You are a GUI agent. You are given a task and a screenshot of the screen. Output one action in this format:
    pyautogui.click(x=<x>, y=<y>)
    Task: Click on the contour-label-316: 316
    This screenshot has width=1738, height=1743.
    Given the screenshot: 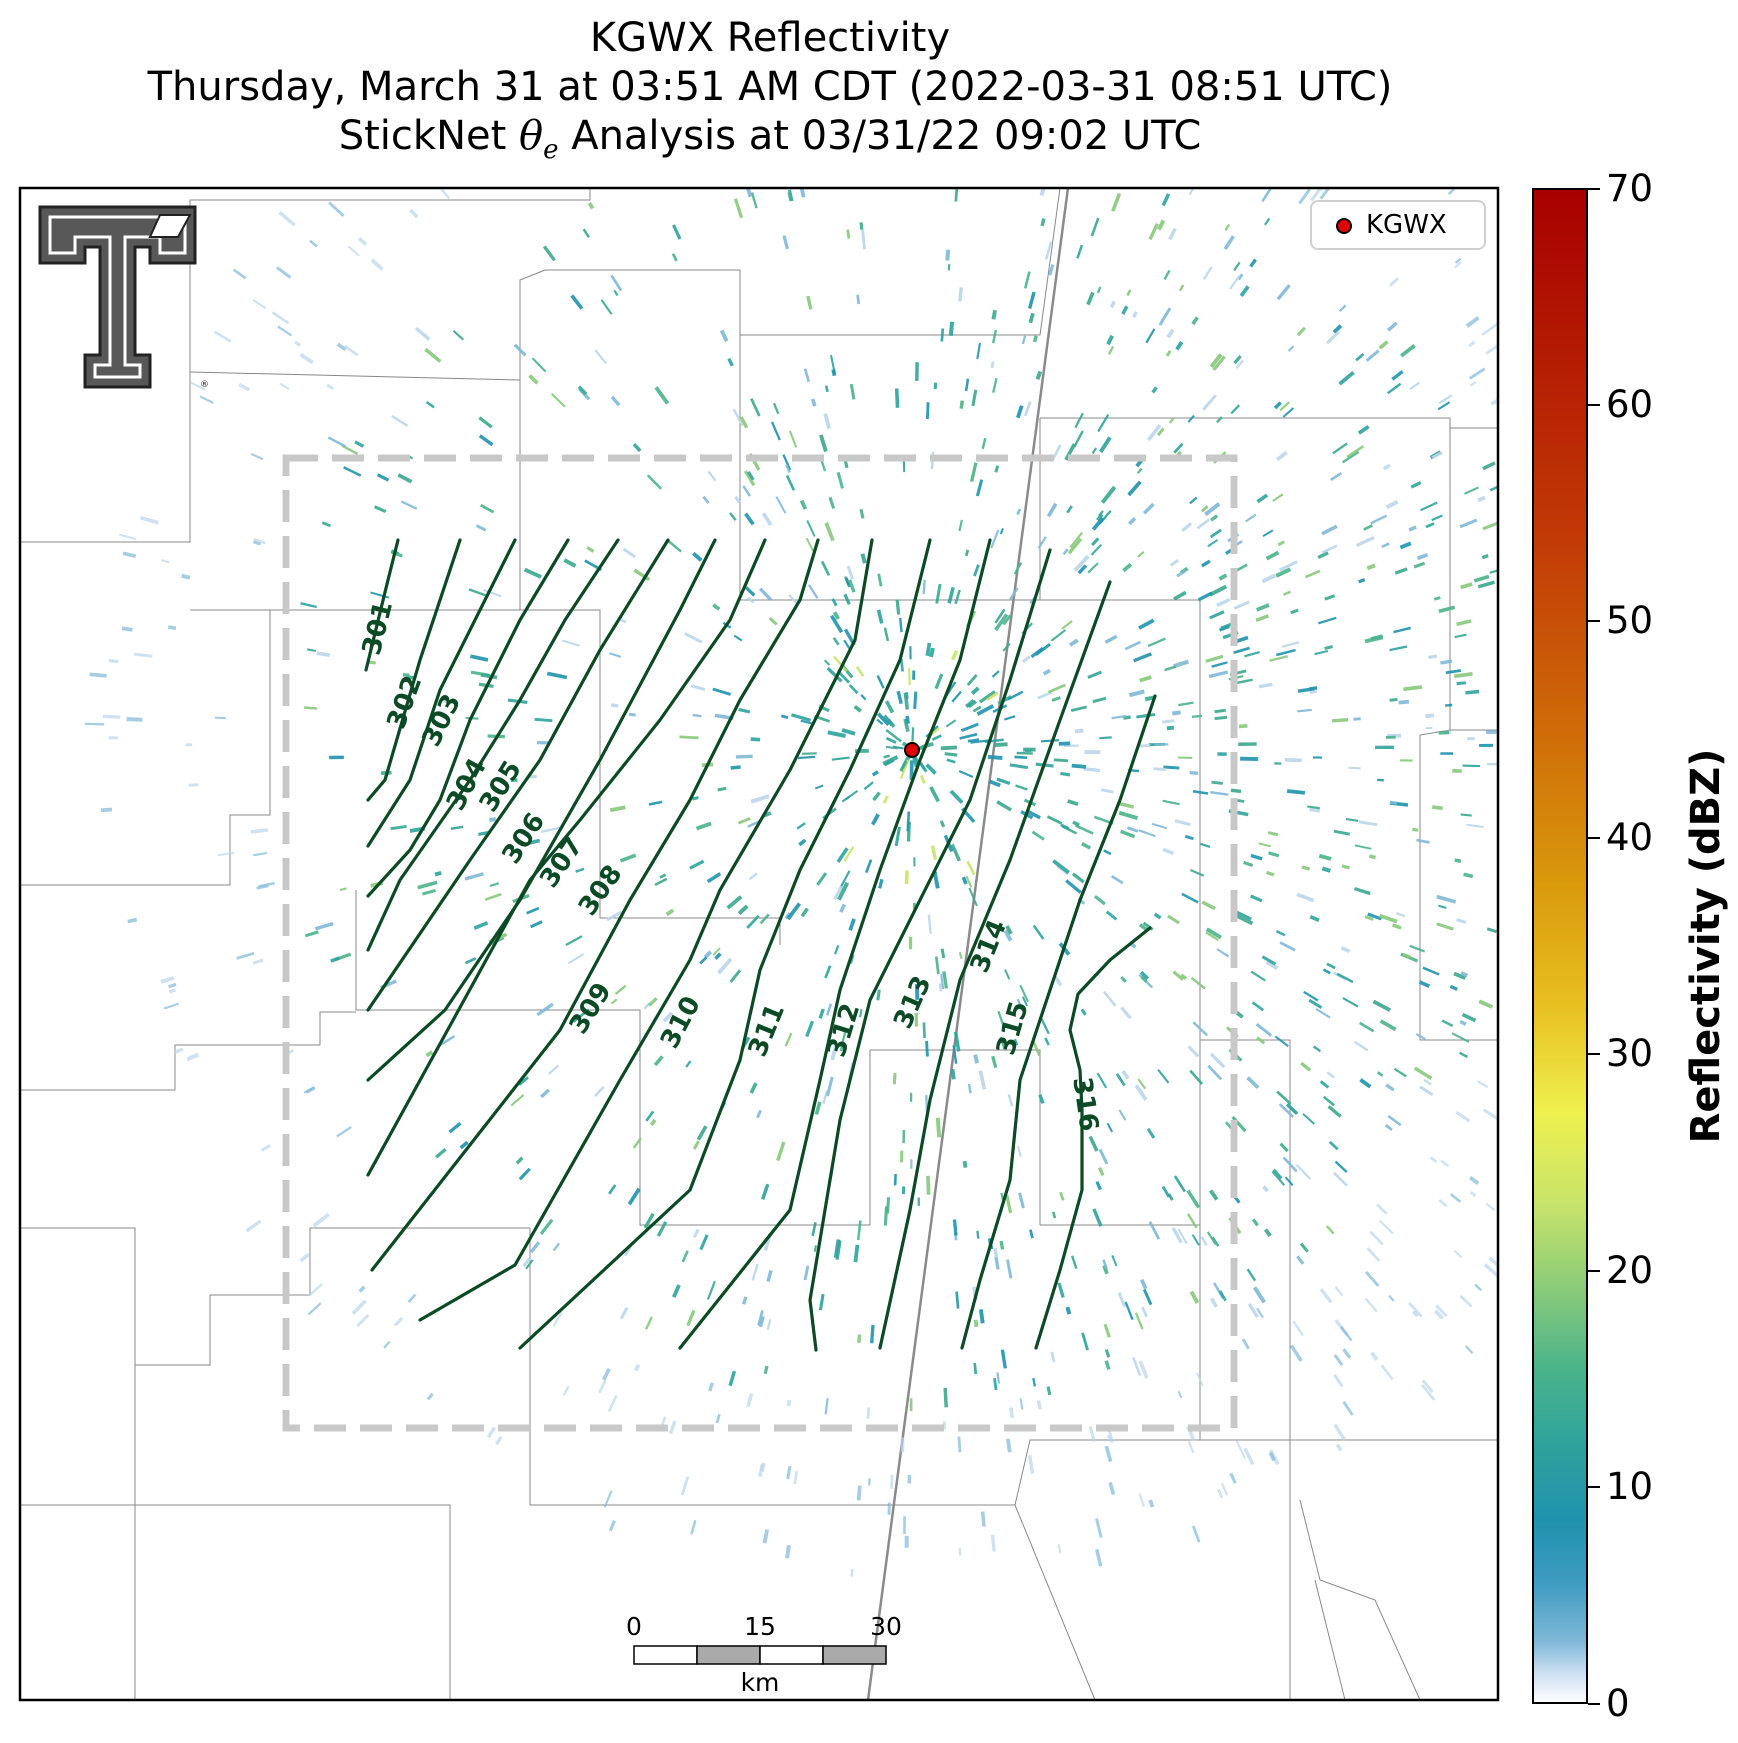 What is the action you would take?
    pyautogui.click(x=1084, y=1104)
    